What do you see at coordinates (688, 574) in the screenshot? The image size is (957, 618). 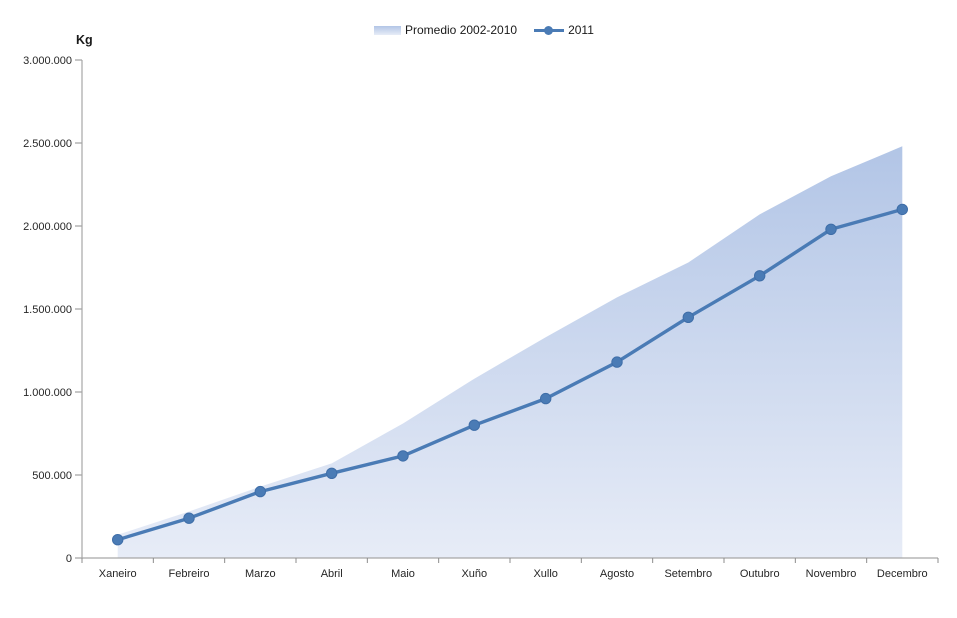 I see `svg-text: Setembro` at bounding box center [688, 574].